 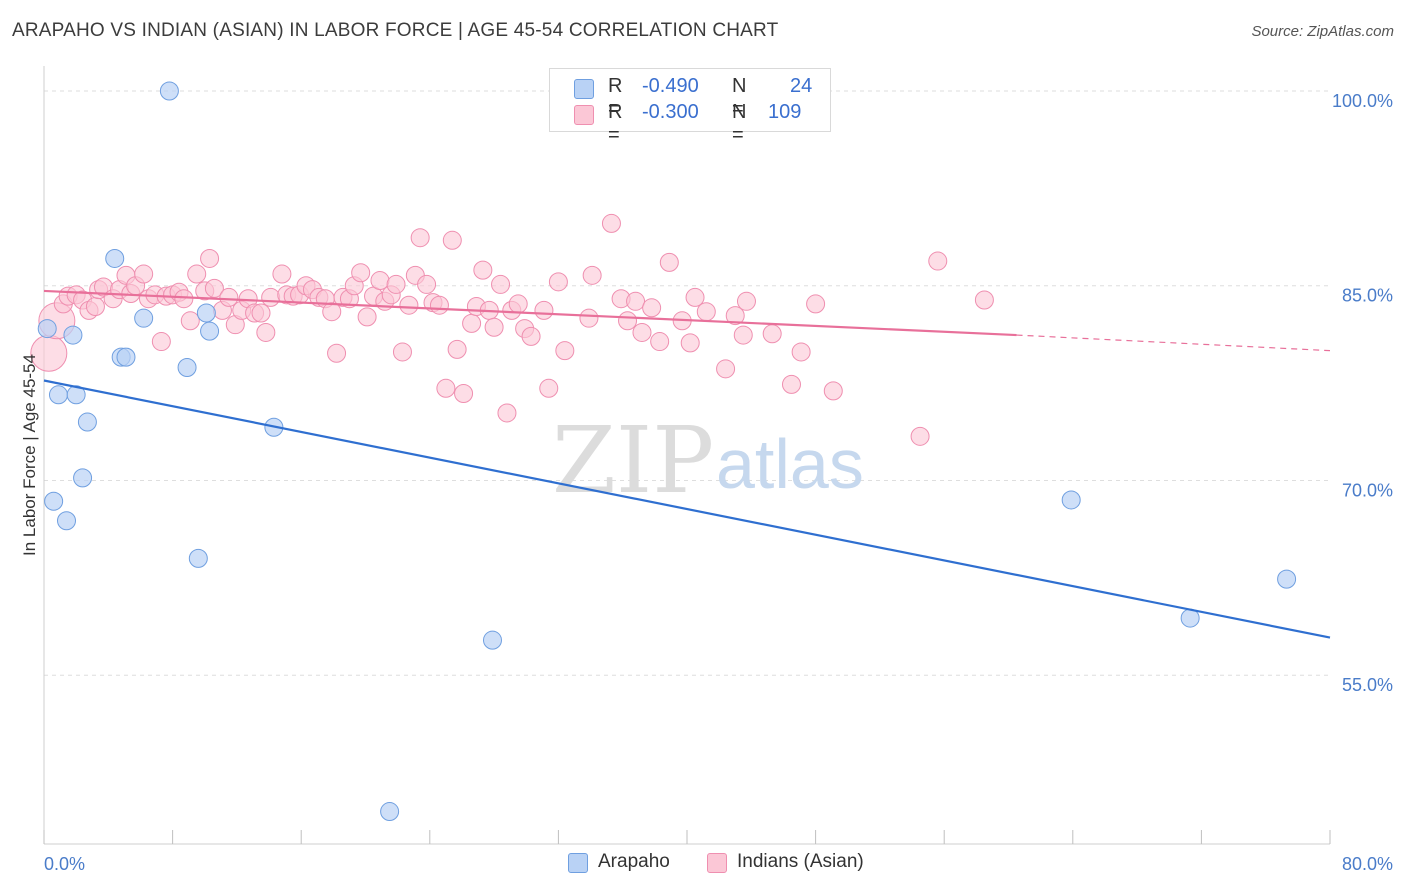 I want to click on series-legend-swatch-arapaho, so click(x=578, y=863).